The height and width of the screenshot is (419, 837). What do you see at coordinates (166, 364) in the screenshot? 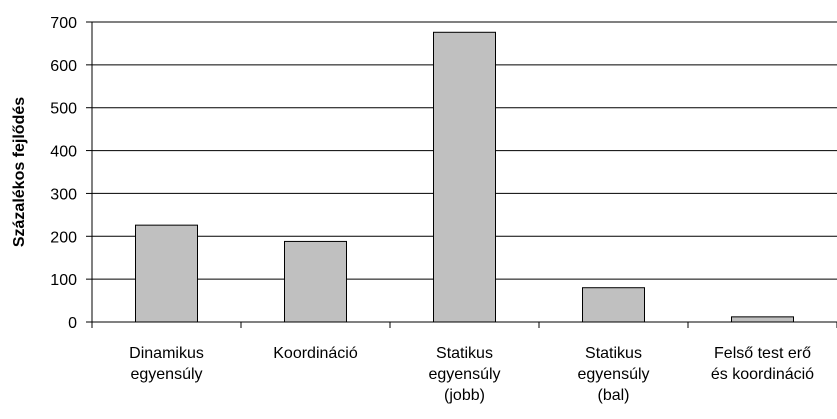
I see `x-tick-label: Dinamikus egyensúly` at bounding box center [166, 364].